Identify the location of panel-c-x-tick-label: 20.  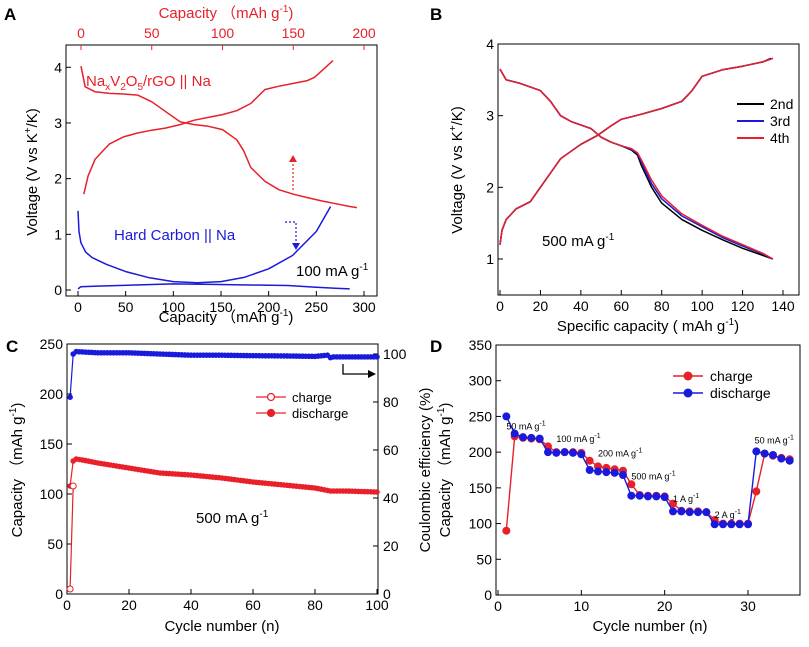
(129, 605).